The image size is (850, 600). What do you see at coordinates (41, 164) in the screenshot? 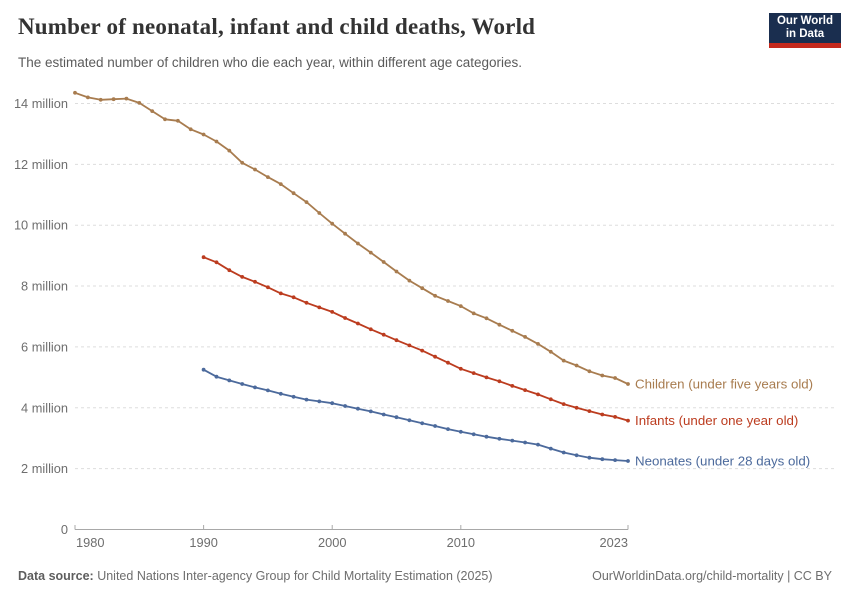
I see `y-tick-label: 12 million` at bounding box center [41, 164].